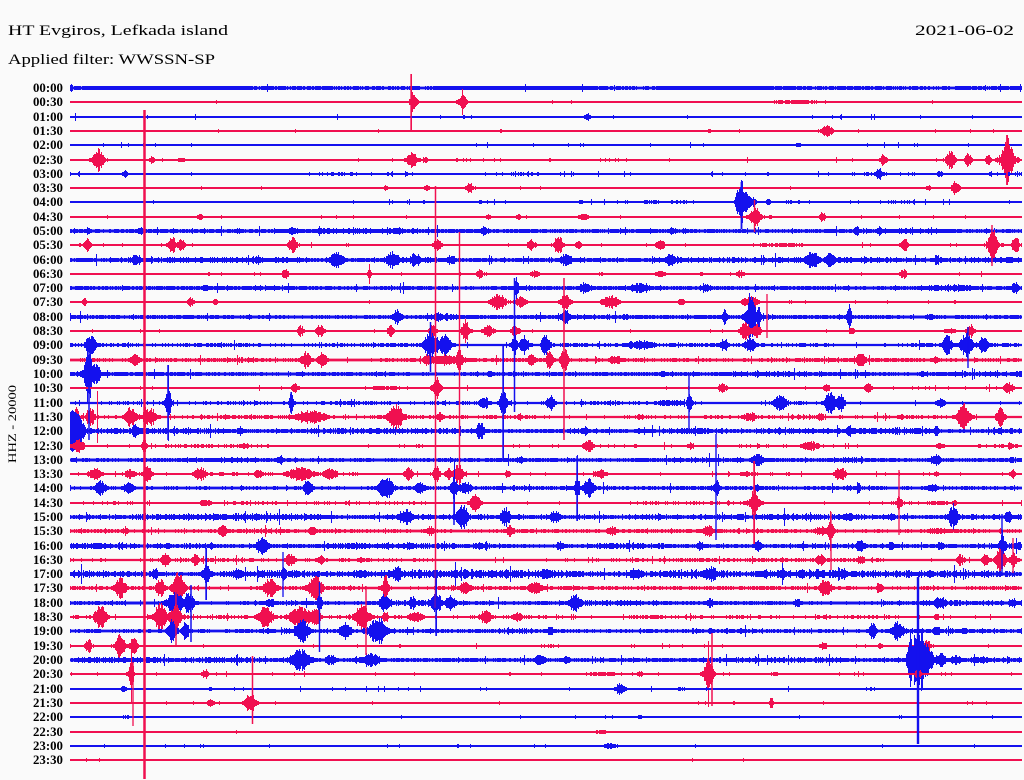 This screenshot has width=1024, height=780. Describe the element at coordinates (48, 587) in the screenshot. I see `svg-text: 17:30` at that location.